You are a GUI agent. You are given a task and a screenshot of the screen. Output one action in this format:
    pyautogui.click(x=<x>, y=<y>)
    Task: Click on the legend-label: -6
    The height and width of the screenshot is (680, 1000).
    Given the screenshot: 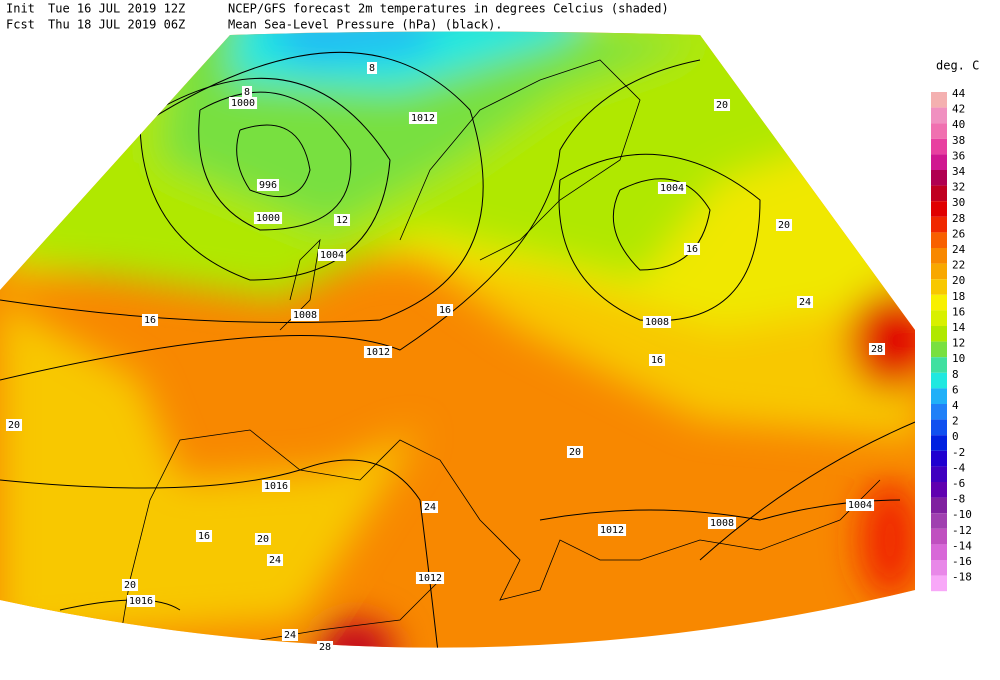 What is the action you would take?
    pyautogui.click(x=958, y=483)
    